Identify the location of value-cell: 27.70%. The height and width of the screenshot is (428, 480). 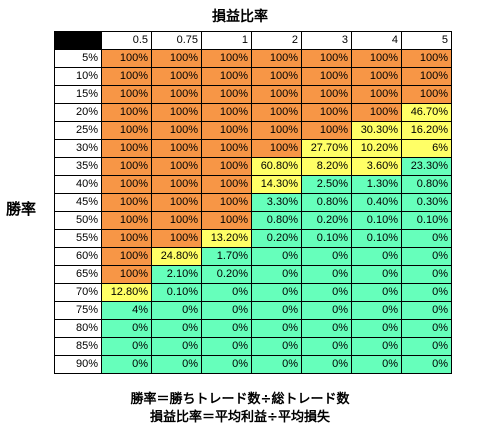
(326, 148).